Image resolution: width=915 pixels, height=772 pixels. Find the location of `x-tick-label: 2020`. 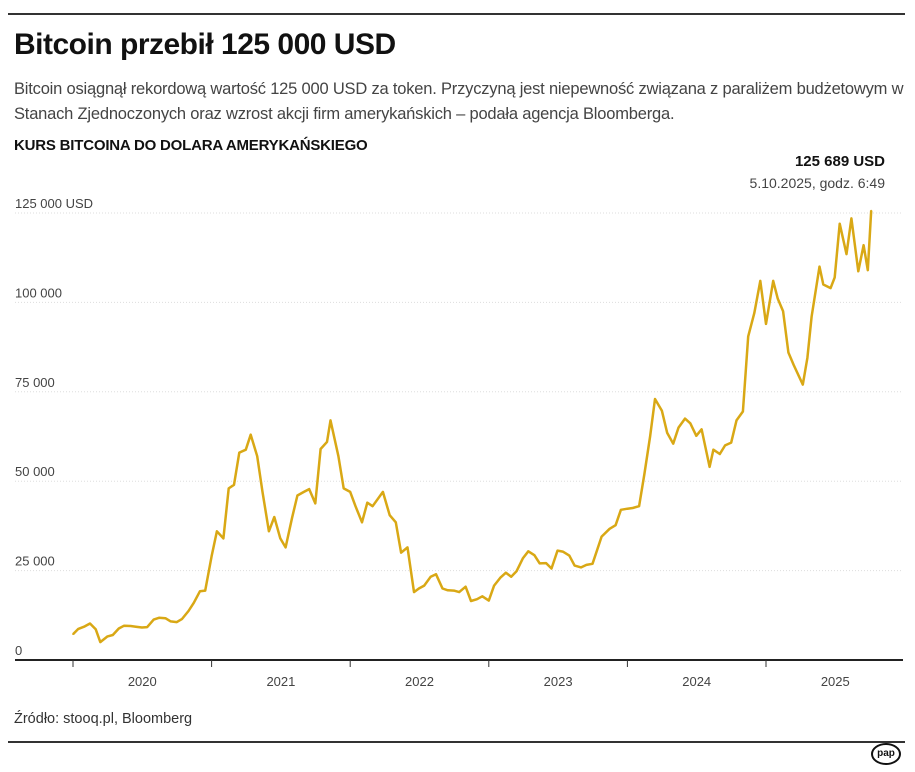

x-tick-label: 2020 is located at coordinates (142, 681).